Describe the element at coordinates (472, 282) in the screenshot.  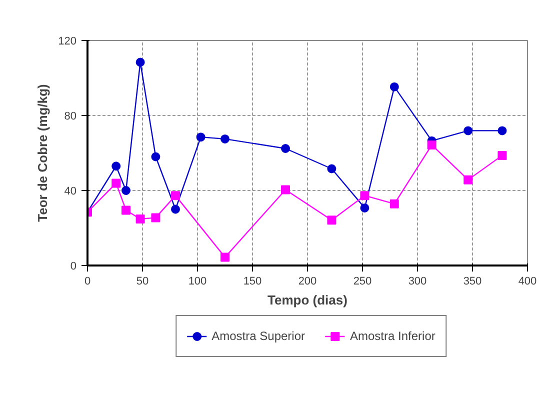
I see `x-tick-label: 350` at that location.